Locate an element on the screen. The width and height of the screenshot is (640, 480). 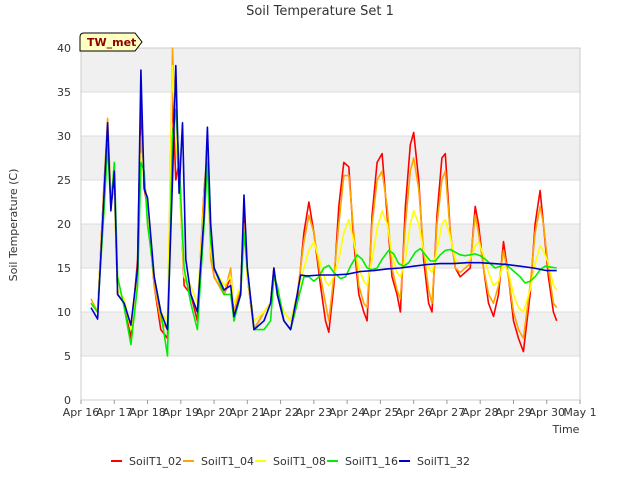
legend-label: SoilT1_08 is located at coordinates (299, 461).